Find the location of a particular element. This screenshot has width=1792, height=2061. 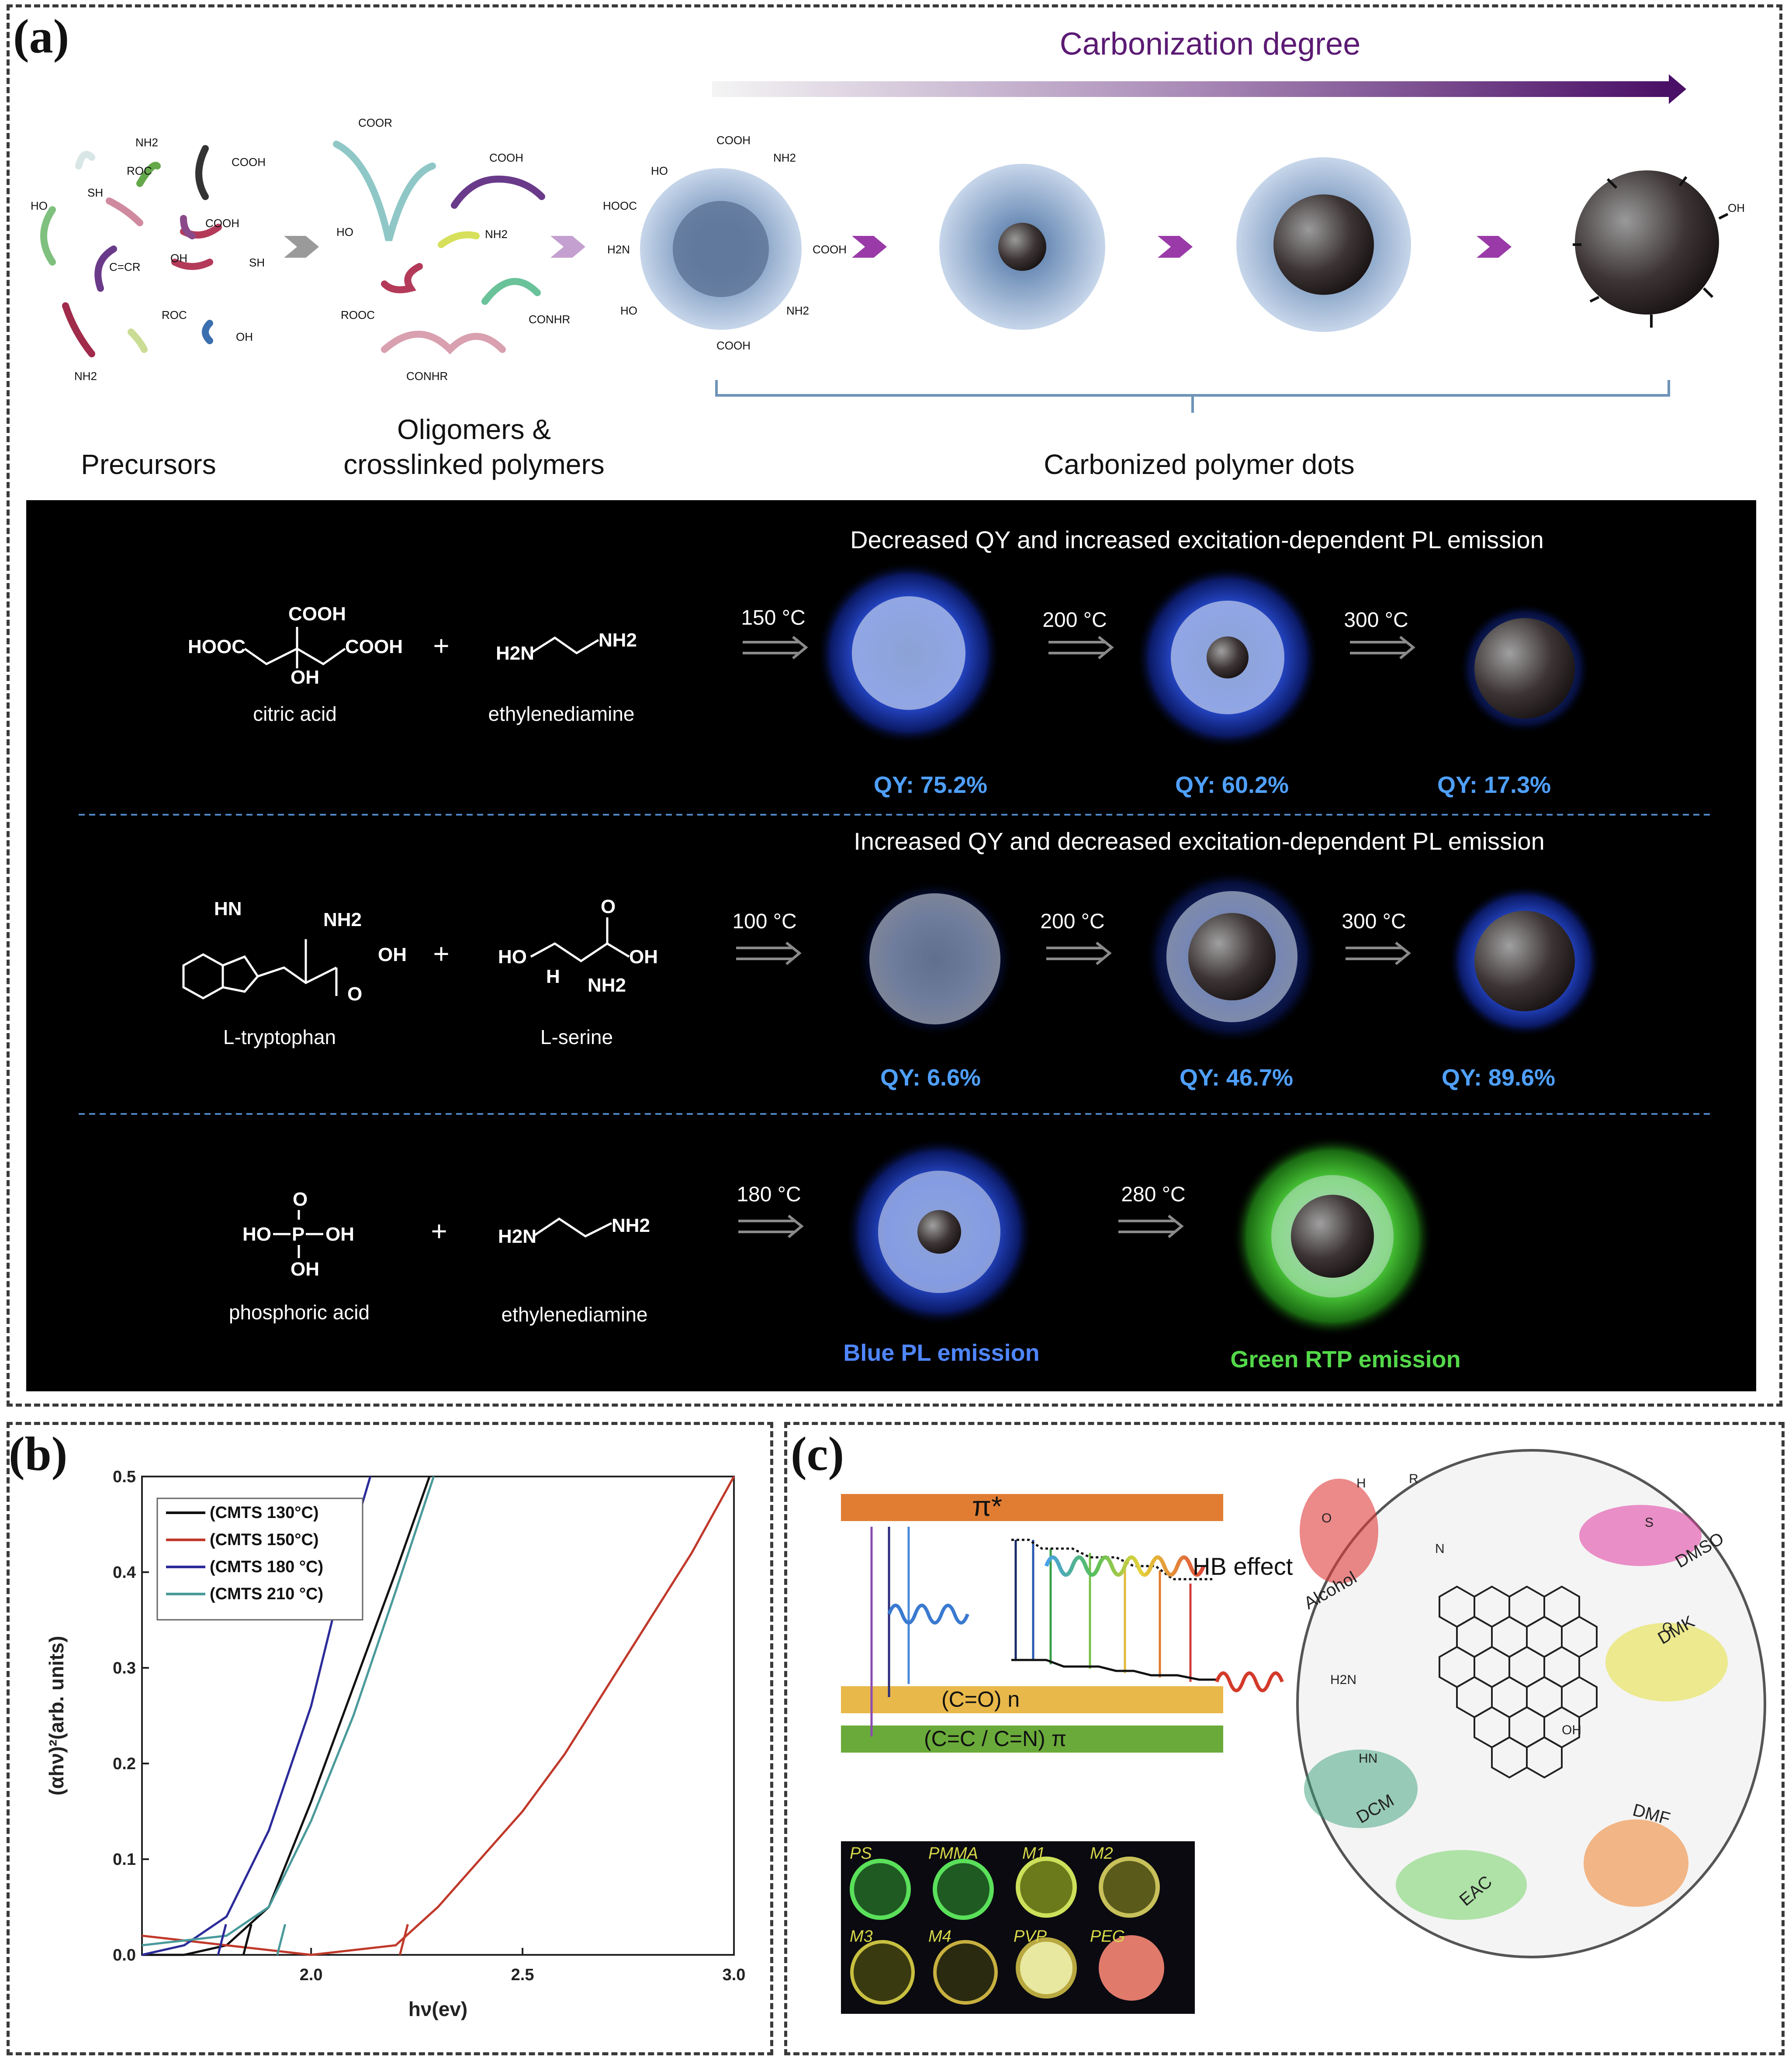

pi-level-label: (C=C / C=N) π is located at coordinates (995, 1738).